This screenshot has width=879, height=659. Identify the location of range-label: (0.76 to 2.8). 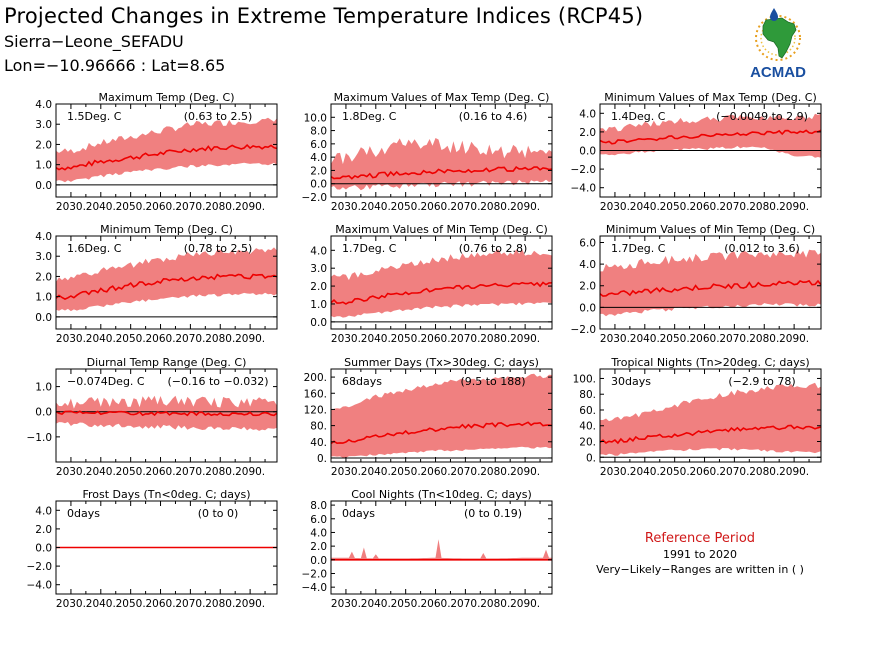
(493, 248).